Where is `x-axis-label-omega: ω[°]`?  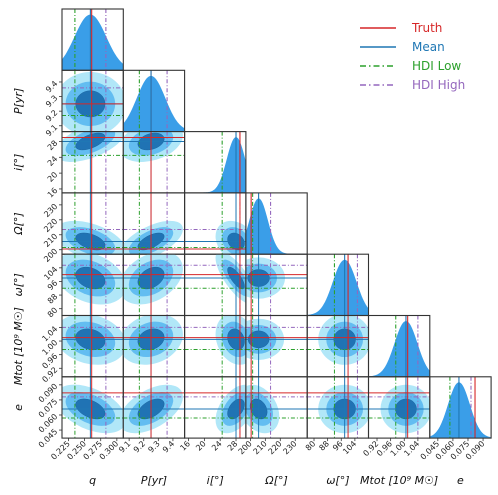 x-axis-label-omega: ω[°] is located at coordinates (337, 480).